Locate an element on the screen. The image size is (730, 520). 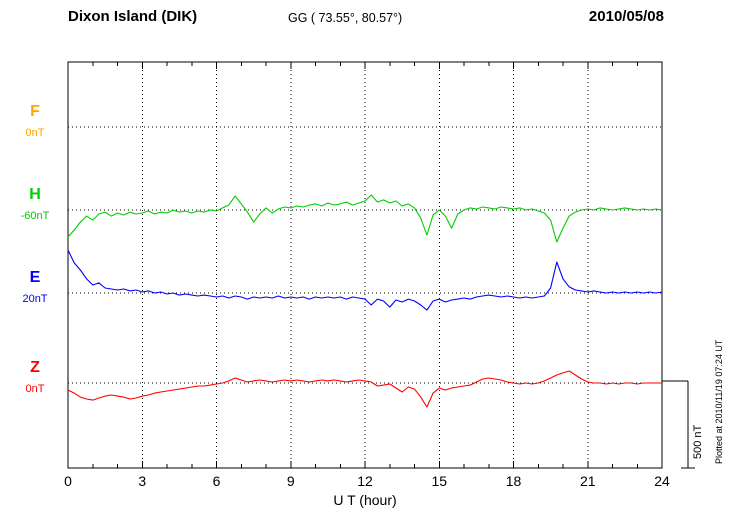
x-tick-label: 12 is located at coordinates (365, 481).